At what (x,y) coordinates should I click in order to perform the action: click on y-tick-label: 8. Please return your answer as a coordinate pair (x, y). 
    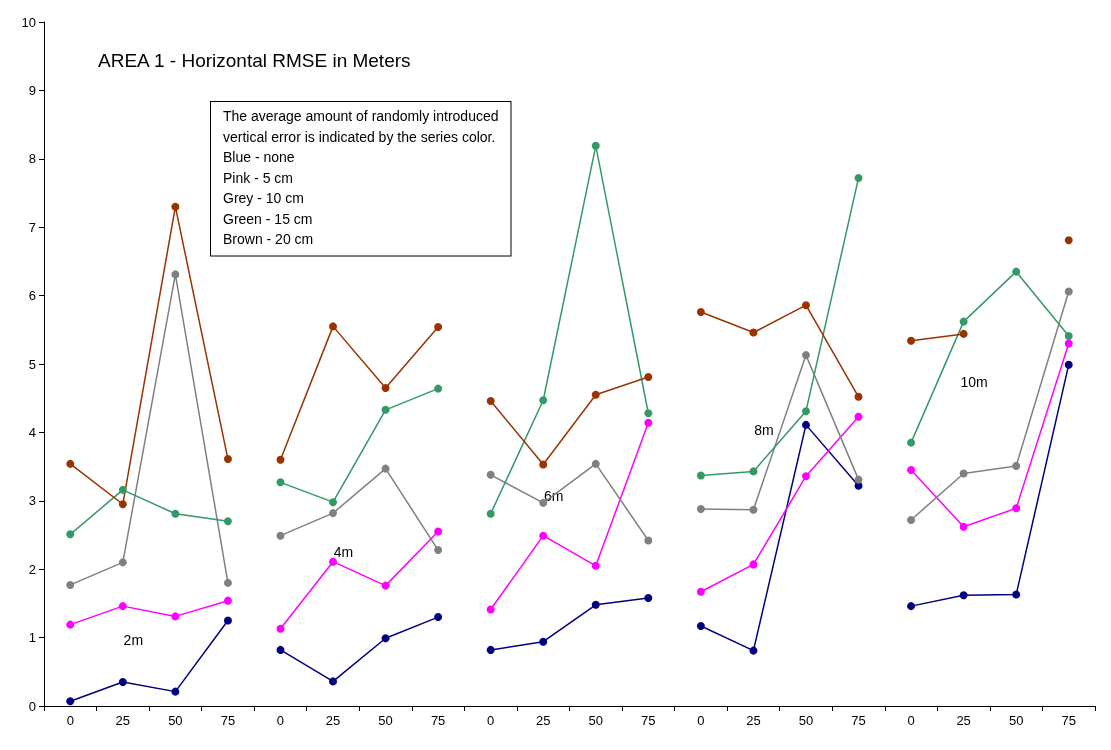
    Looking at the image, I should click on (32, 159).